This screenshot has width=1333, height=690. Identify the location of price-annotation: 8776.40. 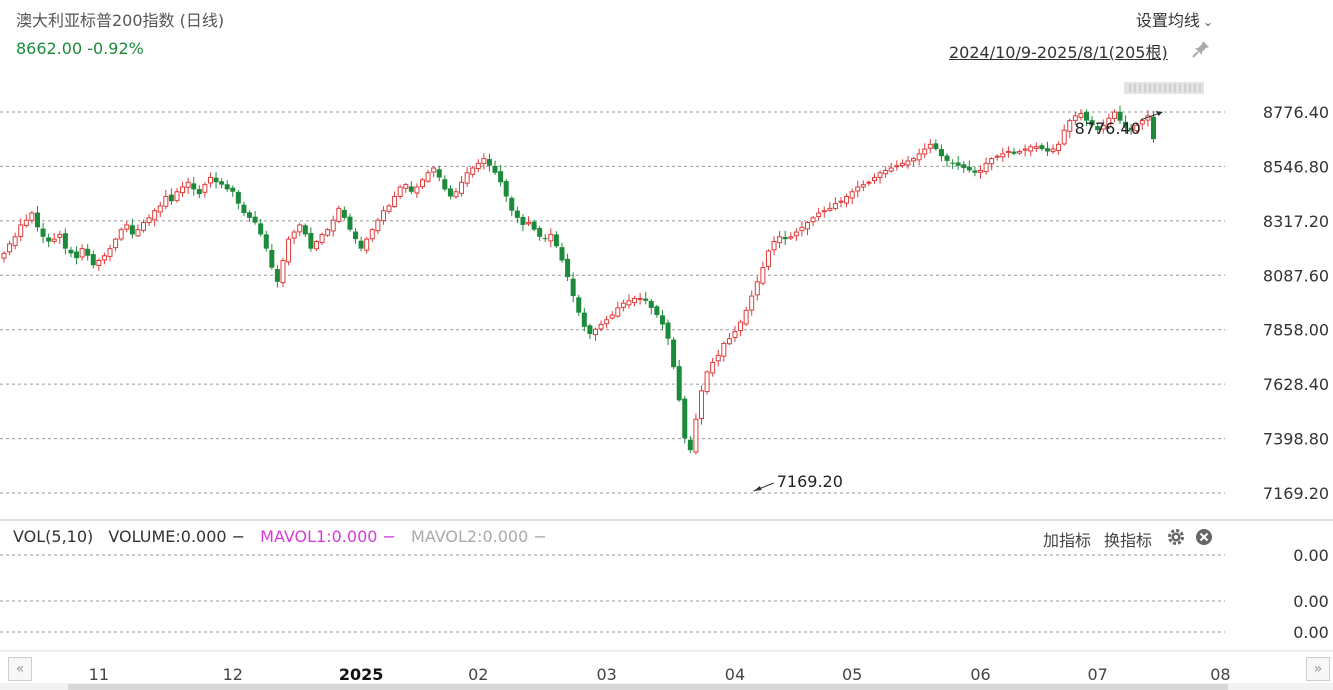
(1119, 124).